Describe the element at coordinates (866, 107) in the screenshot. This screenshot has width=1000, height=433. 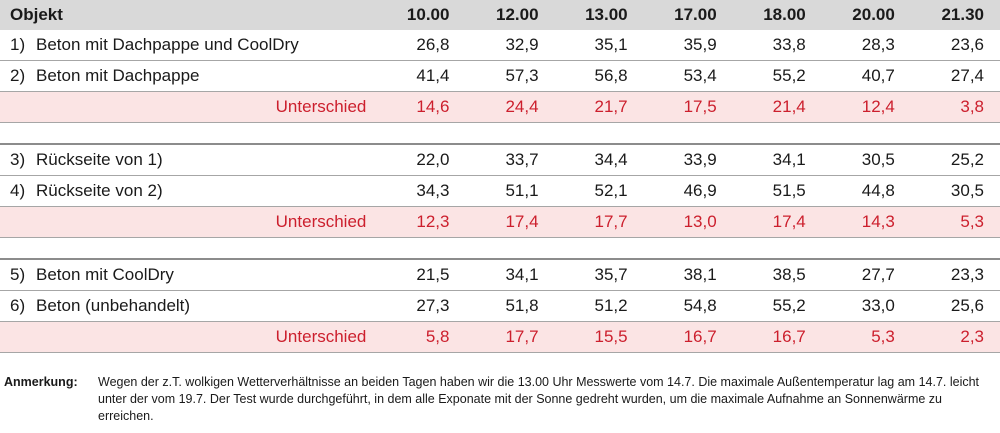
I see `difference-value: 12,4` at that location.